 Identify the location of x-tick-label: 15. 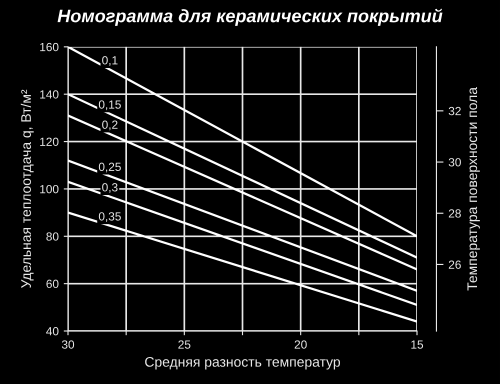
(417, 344).